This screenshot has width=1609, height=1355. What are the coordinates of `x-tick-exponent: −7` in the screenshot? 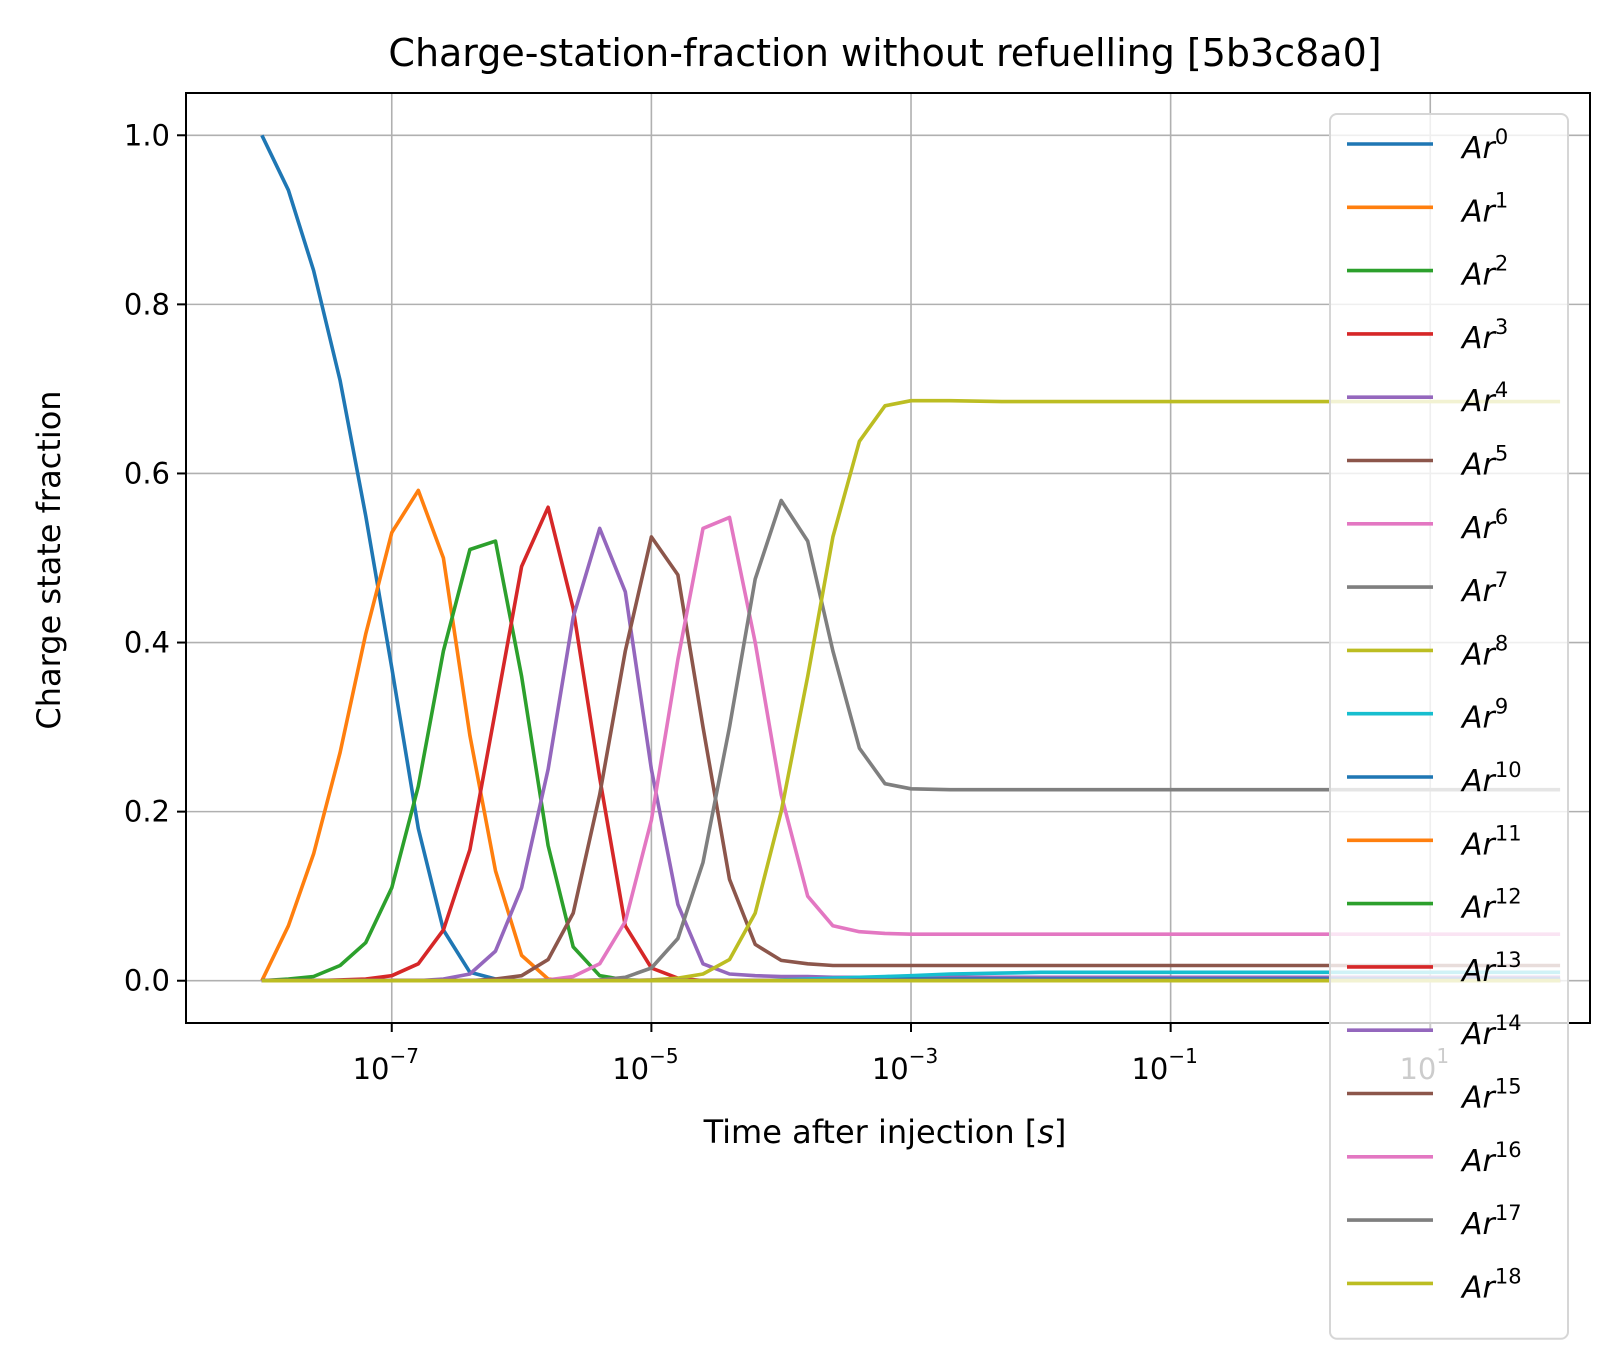 It's located at (403, 1056).